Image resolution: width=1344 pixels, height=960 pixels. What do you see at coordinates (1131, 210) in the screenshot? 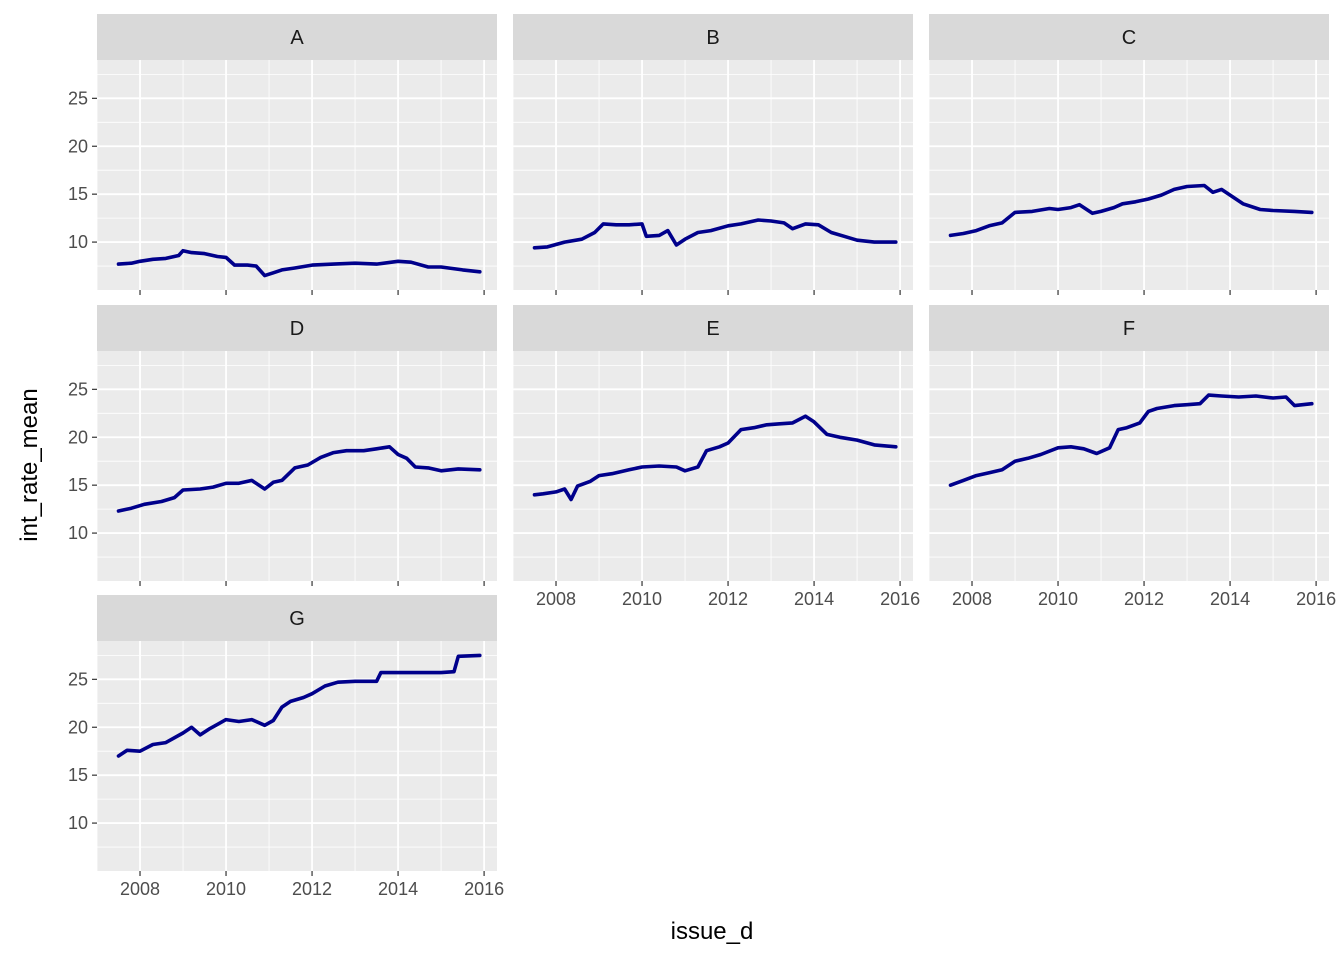
I see `series-line-c` at bounding box center [1131, 210].